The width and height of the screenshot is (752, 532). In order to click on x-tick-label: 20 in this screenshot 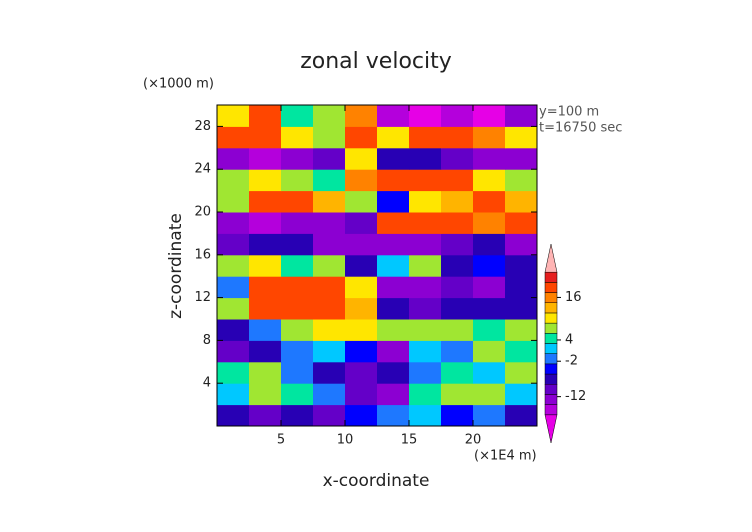, I will do `click(473, 440)`.